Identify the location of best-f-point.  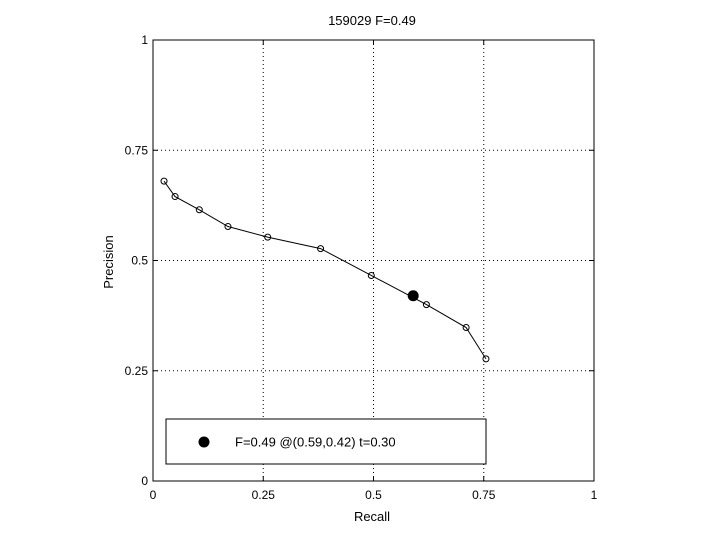
(413, 296).